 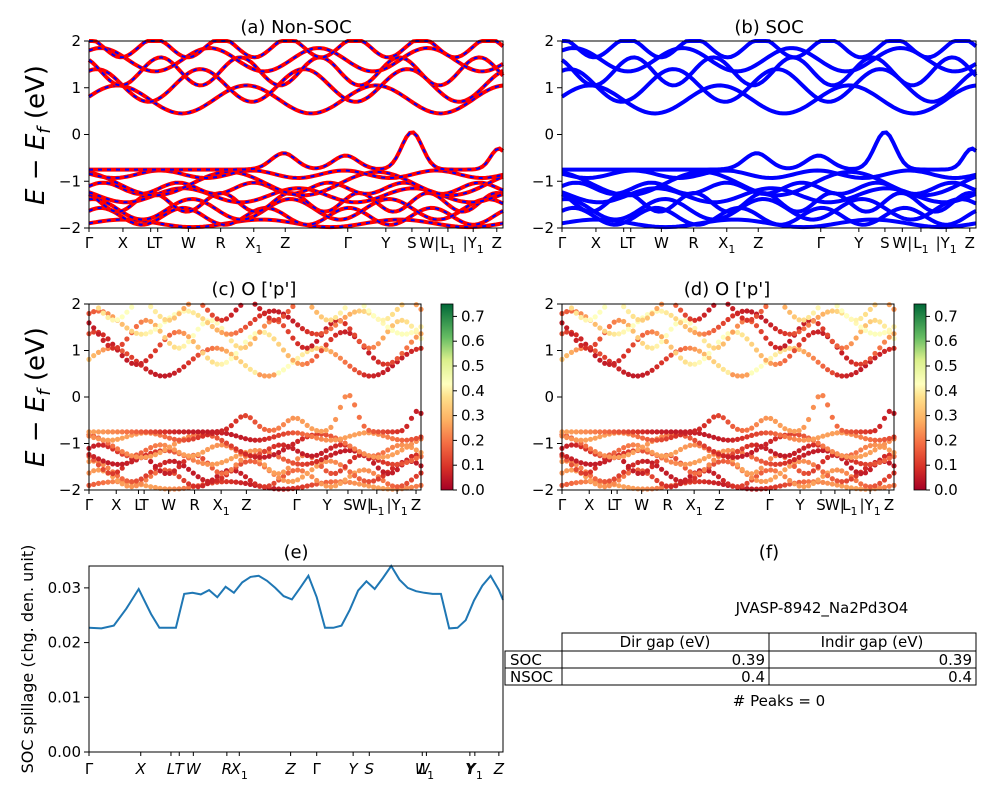 What do you see at coordinates (946, 465) in the screenshot?
I see `cbar-label-d: 0.1` at bounding box center [946, 465].